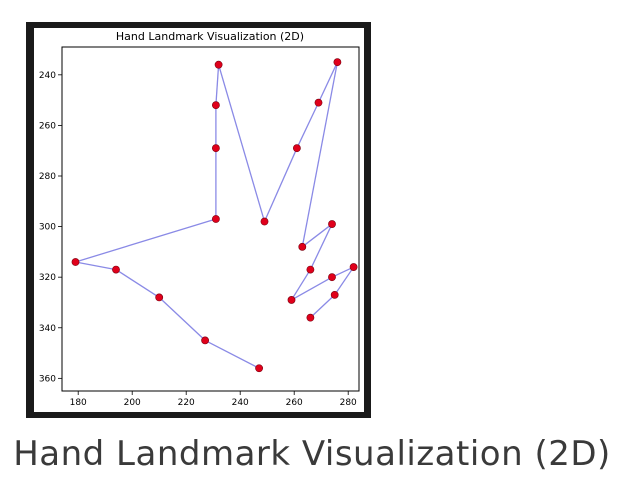  I want to click on figure-caption: Hand Landmark Visualization (2D), so click(312, 454).